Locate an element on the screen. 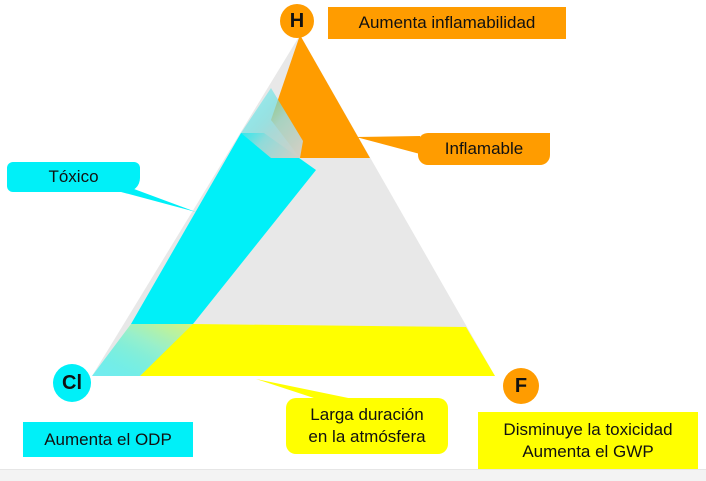 This screenshot has width=706, height=481. label-f-properties: Disminuye la toxicidad Aumenta el GWP is located at coordinates (588, 440).